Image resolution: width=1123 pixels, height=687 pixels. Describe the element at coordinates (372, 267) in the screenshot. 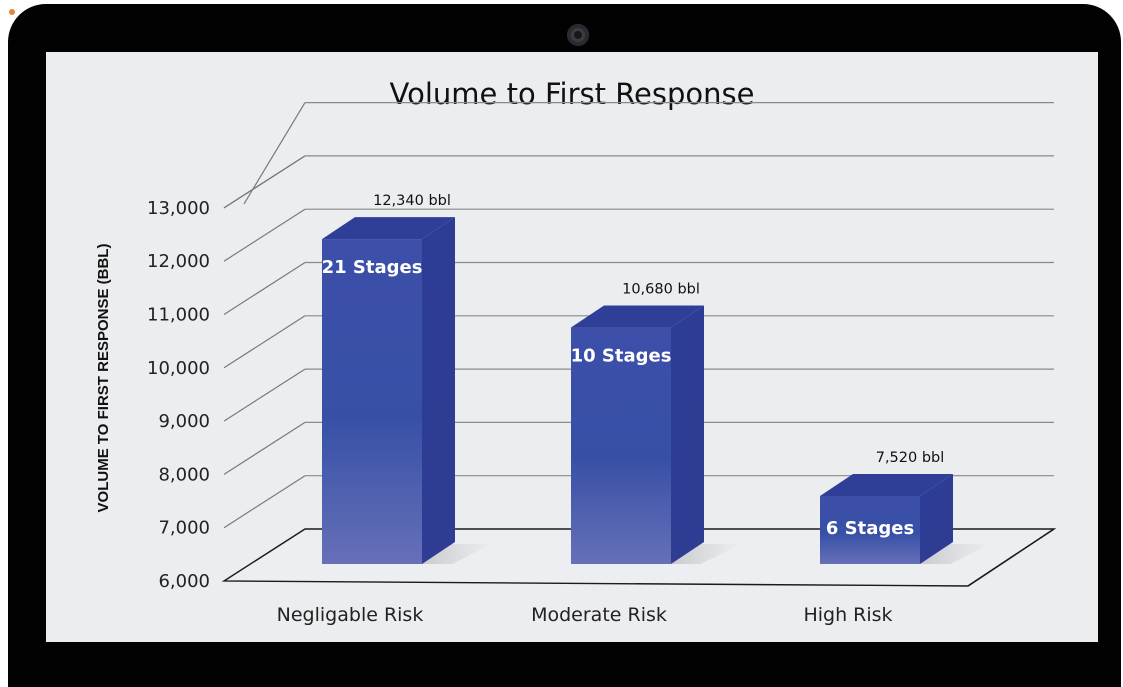

I see `bar-stage-label: 21 Stages` at that location.